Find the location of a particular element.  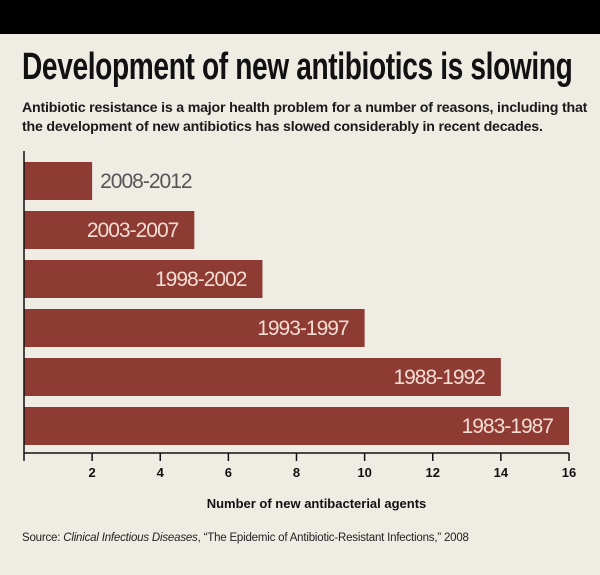

x-axis-label: Number of new antibacterial agents is located at coordinates (317, 503).